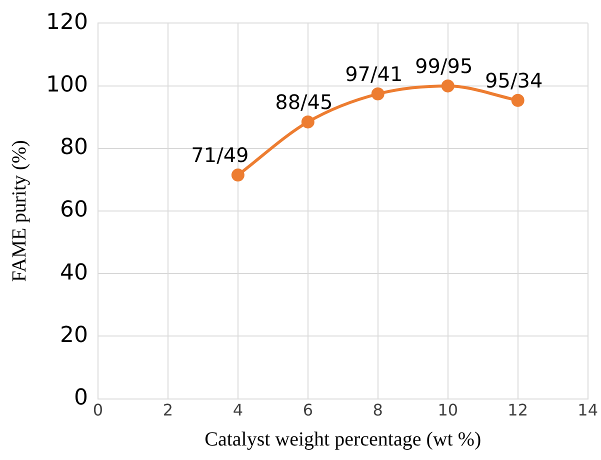 The width and height of the screenshot is (601, 460). What do you see at coordinates (238, 410) in the screenshot?
I see `x-tick-label: 4` at bounding box center [238, 410].